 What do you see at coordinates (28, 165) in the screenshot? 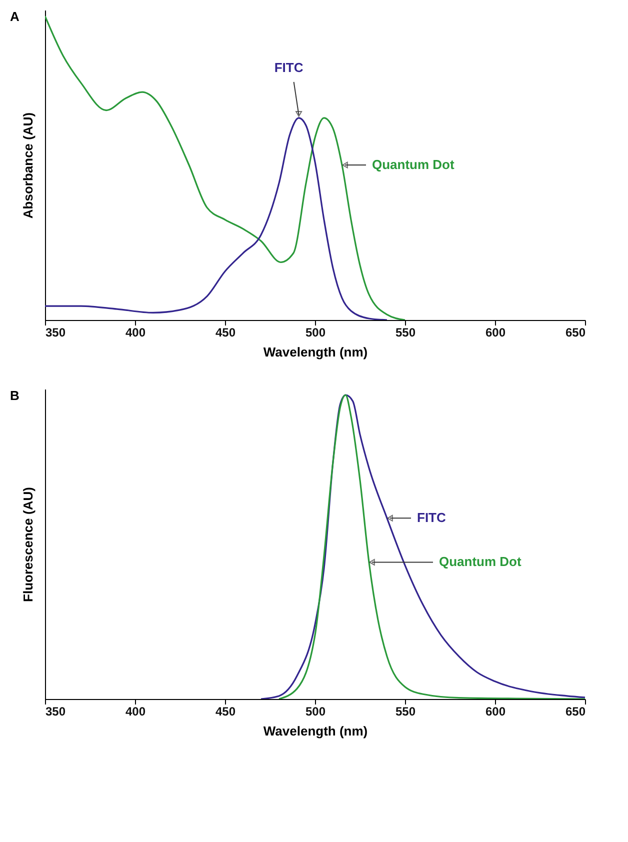
I see `y-axis-title: Absorbance (AU)` at bounding box center [28, 165].